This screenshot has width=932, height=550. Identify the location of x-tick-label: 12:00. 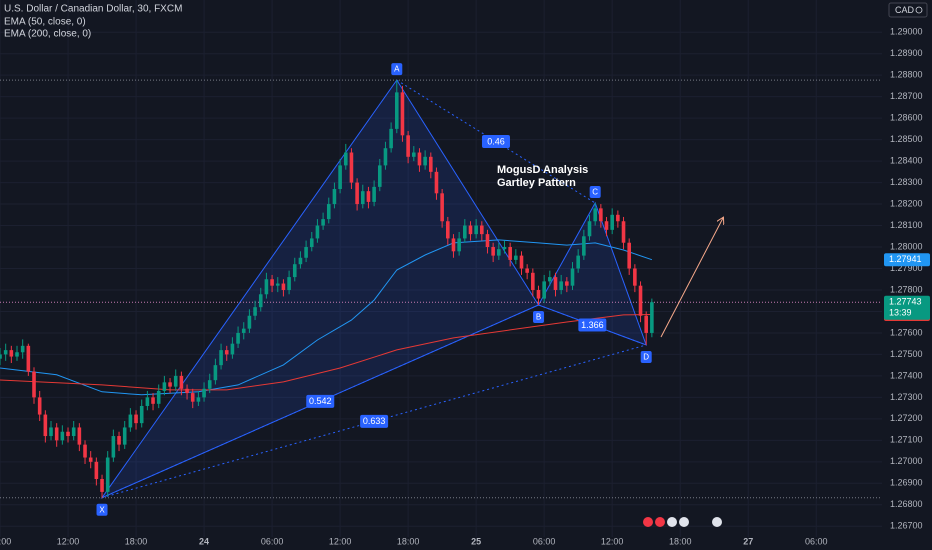
(340, 541).